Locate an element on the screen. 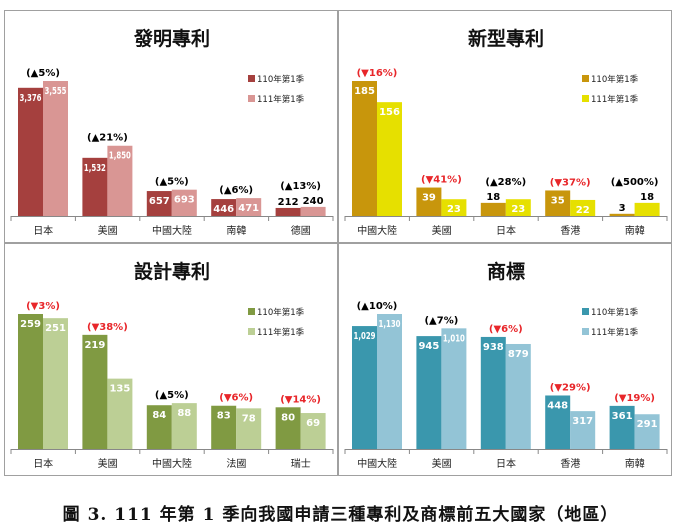  data-label: 219 is located at coordinates (94, 345).